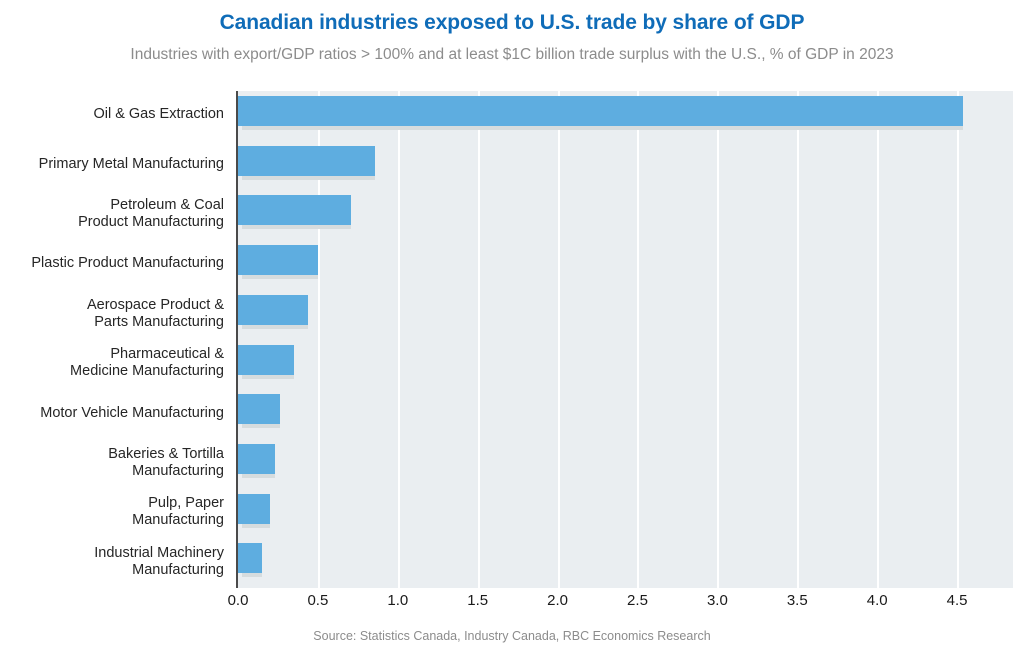 The width and height of the screenshot is (1024, 652). What do you see at coordinates (112, 463) in the screenshot?
I see `y-axis-tick-label: Bakeries & Tortilla Manufacturing` at bounding box center [112, 463].